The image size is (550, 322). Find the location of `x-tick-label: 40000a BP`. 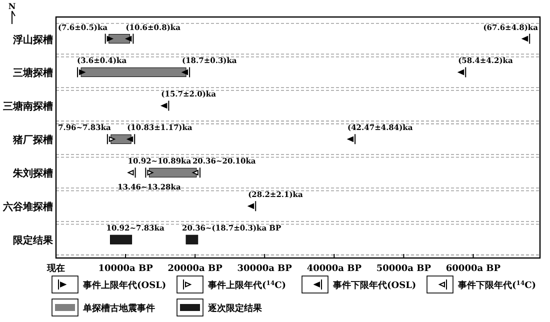

x-tick-label: 40000a BP is located at coordinates (334, 269).